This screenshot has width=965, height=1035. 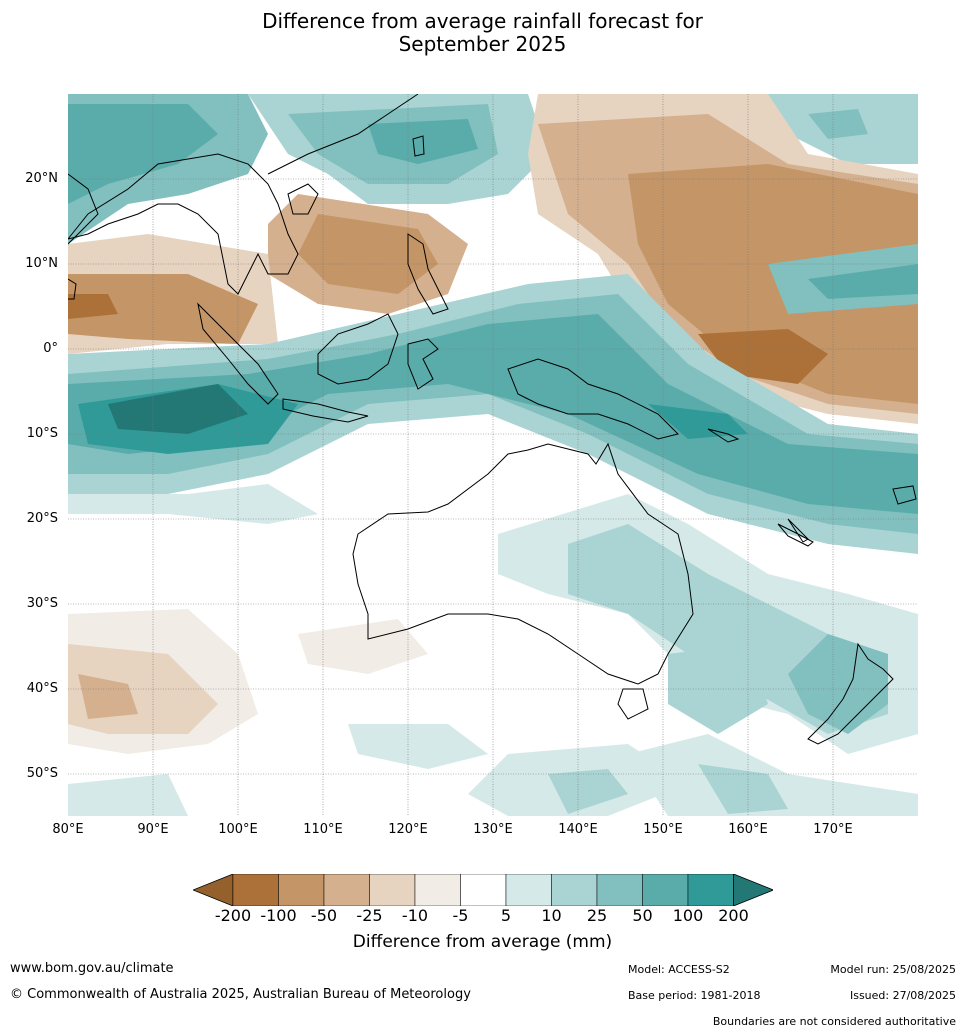 What do you see at coordinates (688, 915) in the screenshot?
I see `colorbar-tick-label: 100` at bounding box center [688, 915].